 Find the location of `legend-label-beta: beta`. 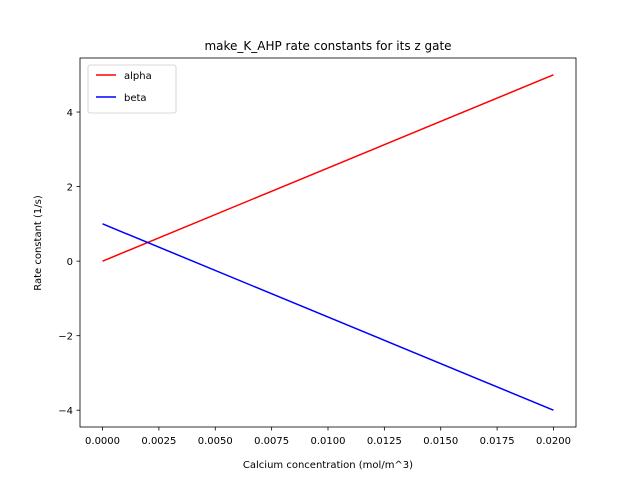

legend-label-beta: beta is located at coordinates (135, 98).